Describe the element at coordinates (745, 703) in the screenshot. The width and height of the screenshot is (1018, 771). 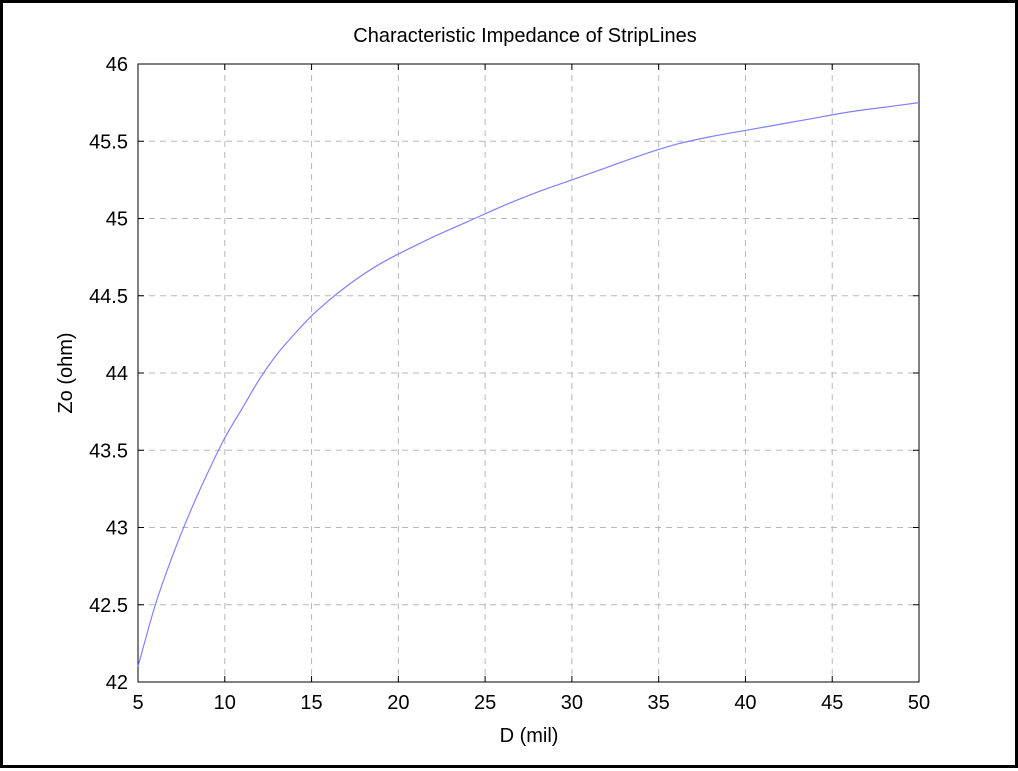
I see `x-tick-label: 40` at that location.